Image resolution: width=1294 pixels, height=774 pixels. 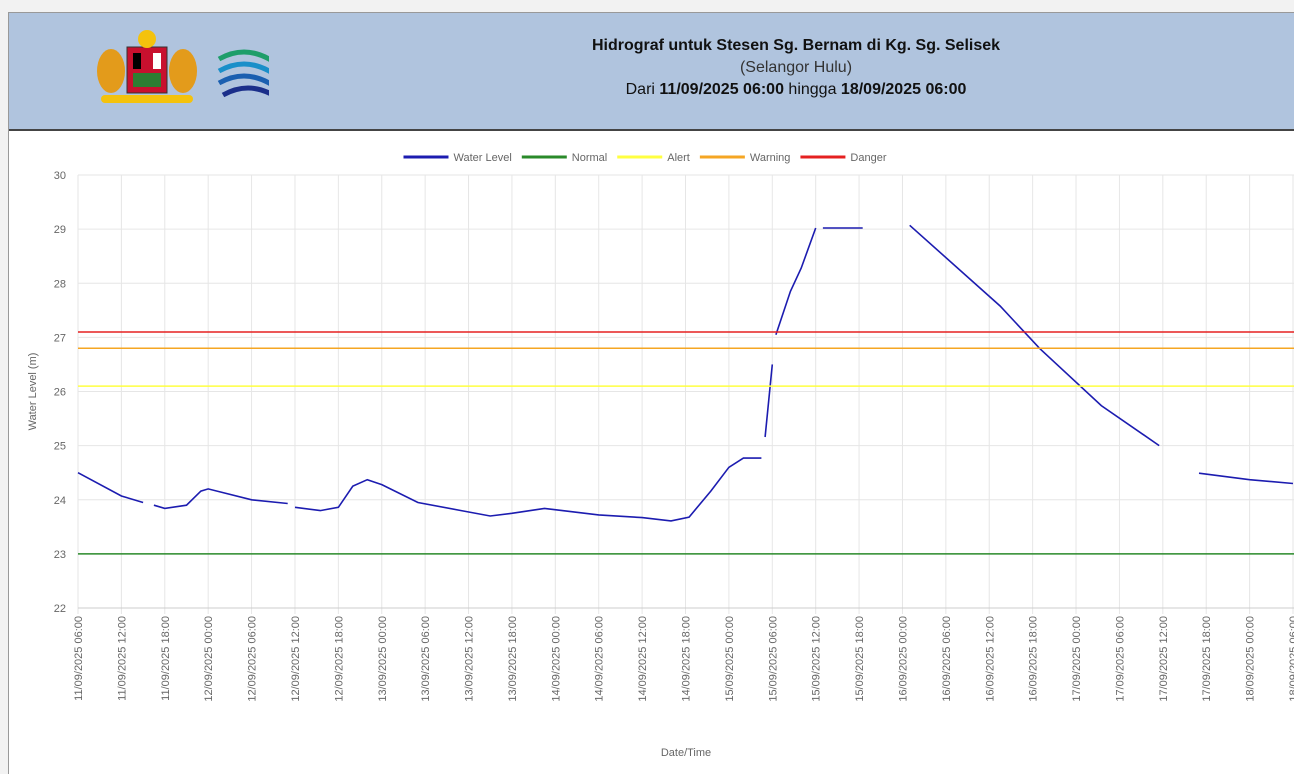 What do you see at coordinates (1034, 659) in the screenshot?
I see `x-tick-label: 16/09/2025 18:00` at bounding box center [1034, 659].